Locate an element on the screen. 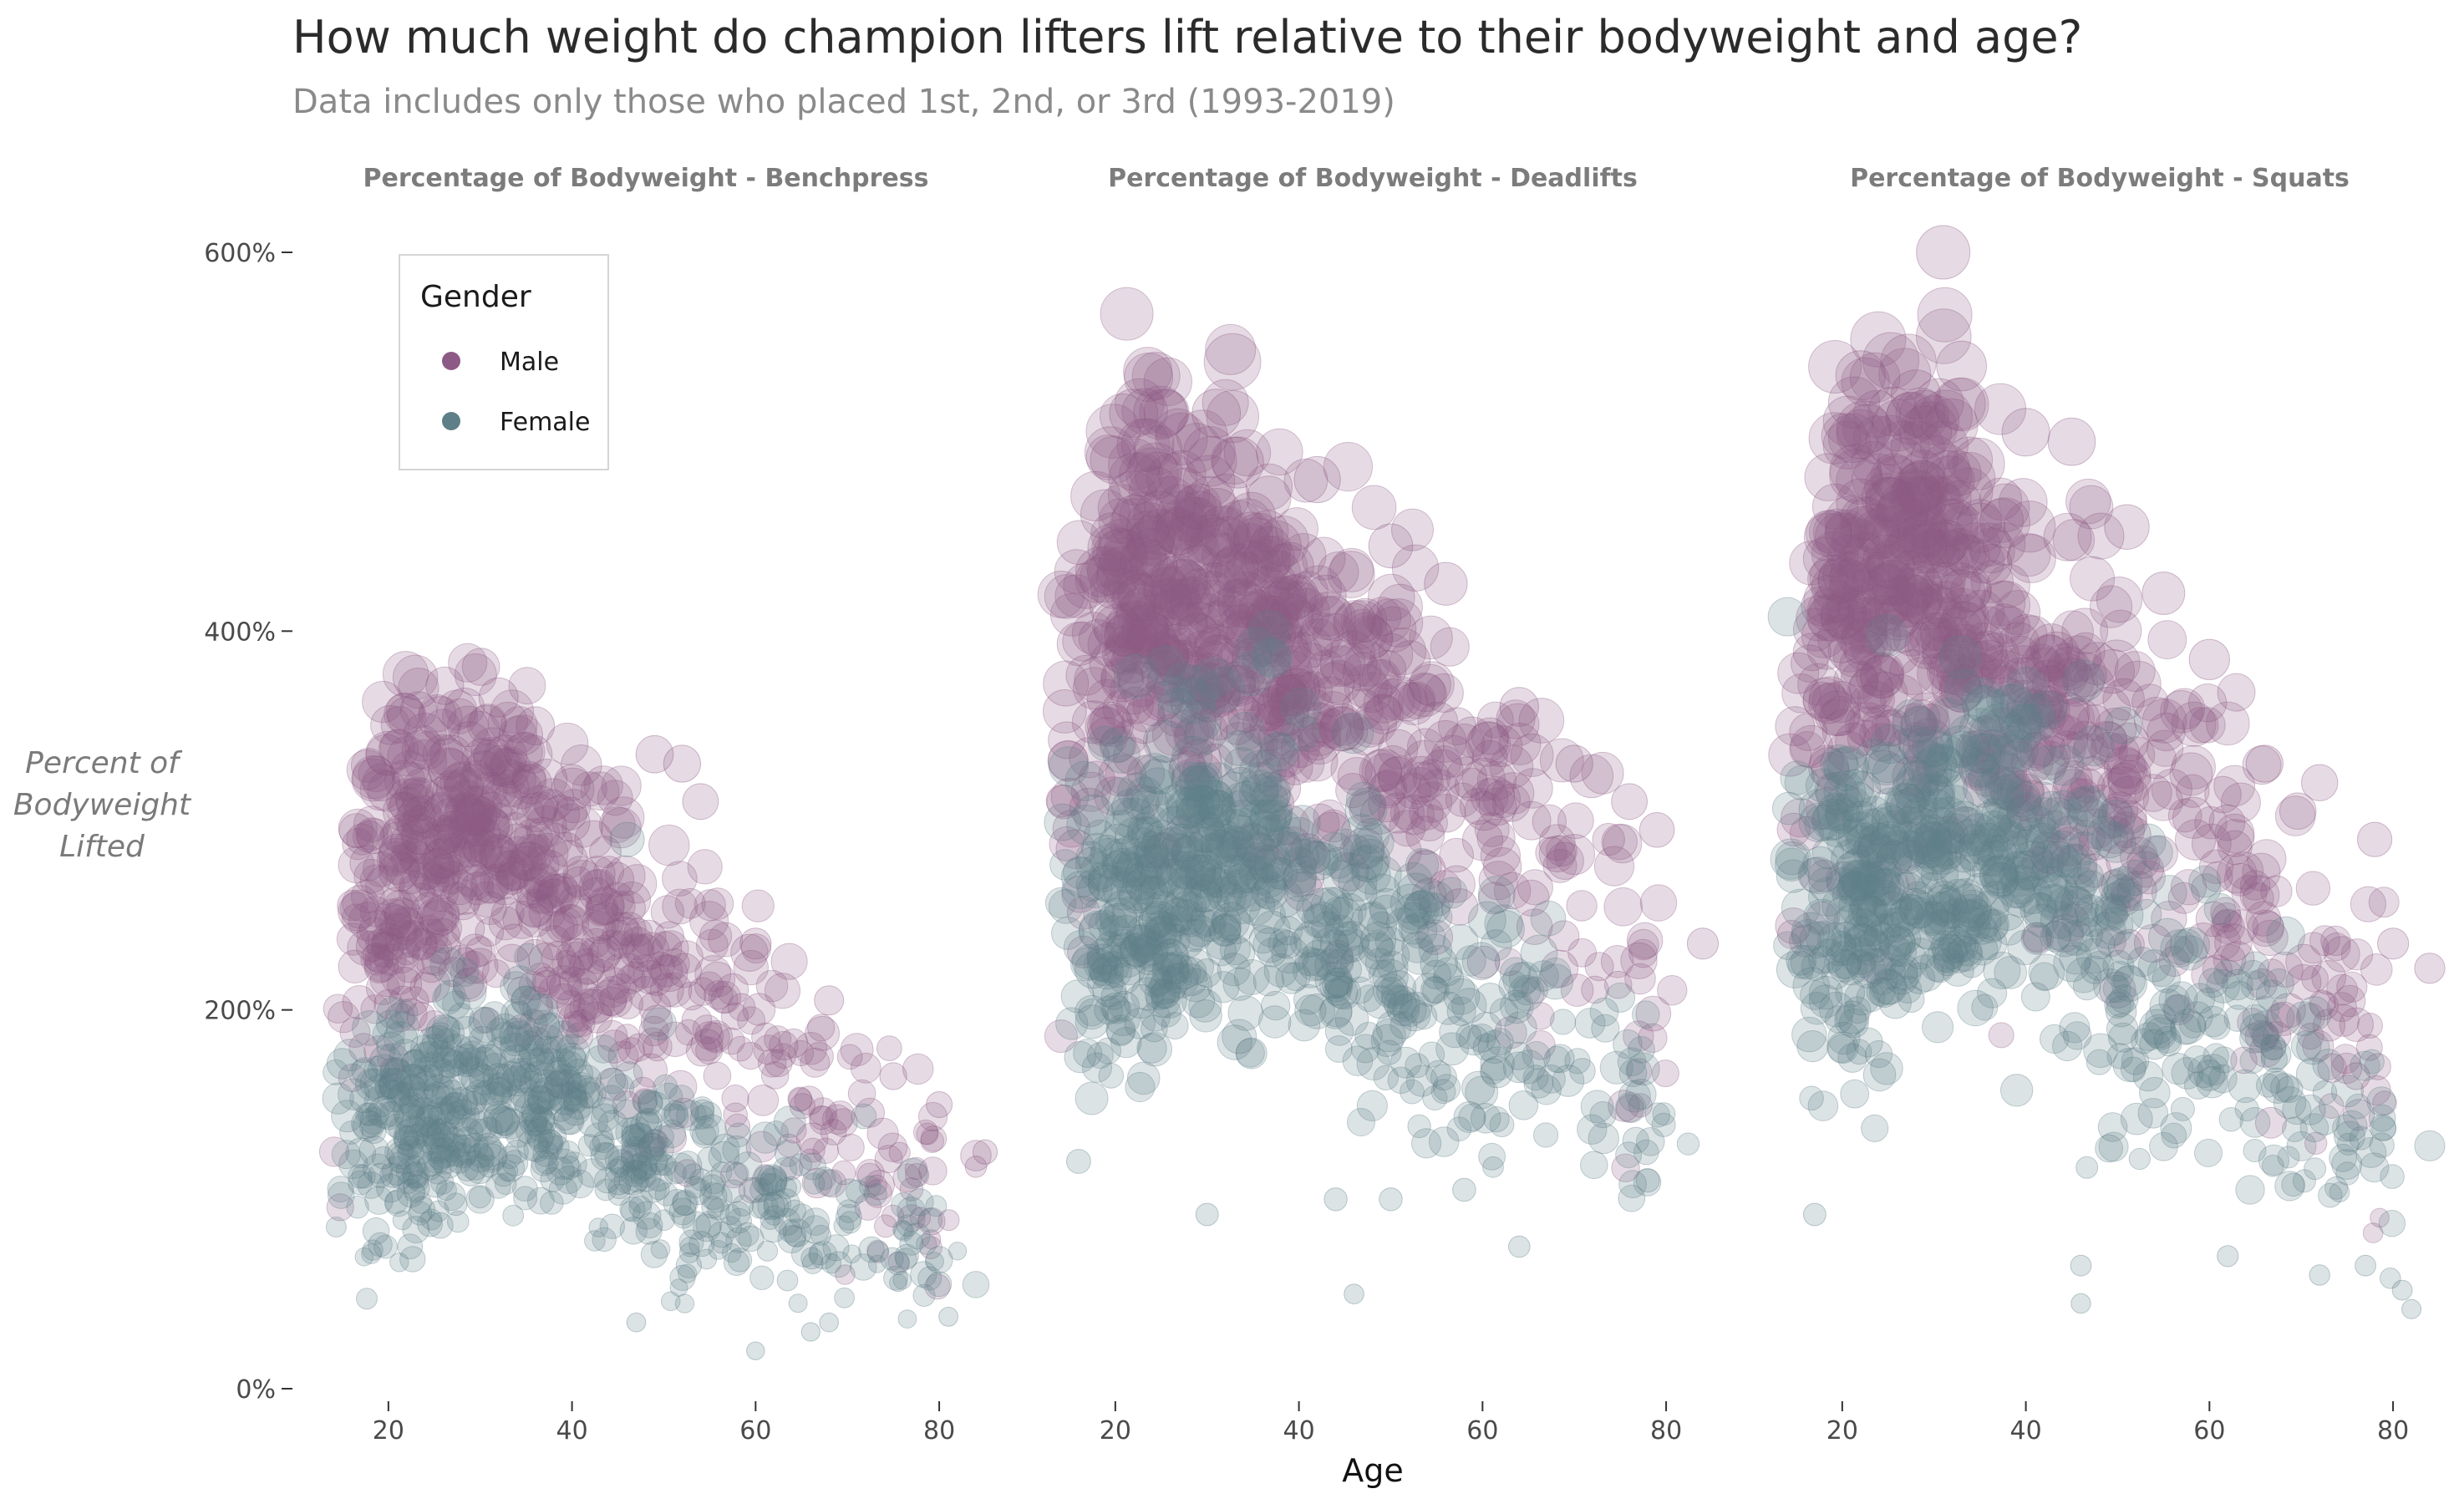 The width and height of the screenshot is (2464, 1504). x-tick-label: 20 is located at coordinates (1842, 1431).